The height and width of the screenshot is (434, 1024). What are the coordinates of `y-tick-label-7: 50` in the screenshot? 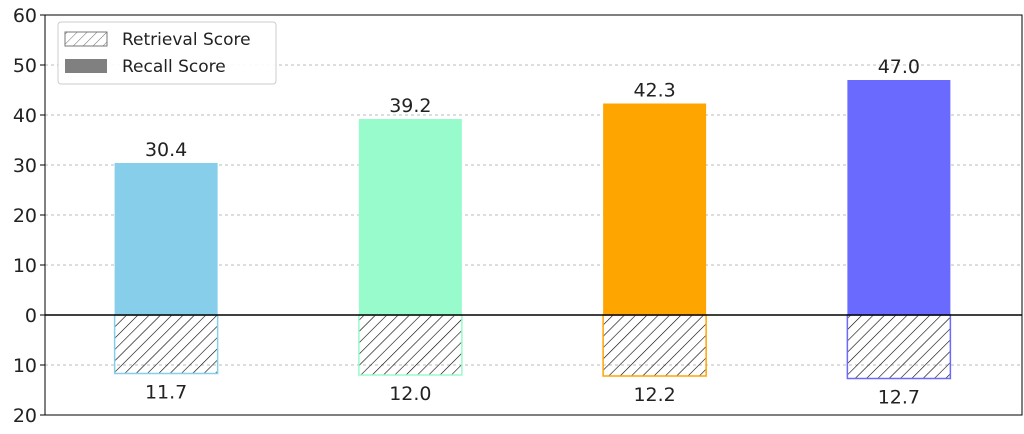 It's located at (25, 66).